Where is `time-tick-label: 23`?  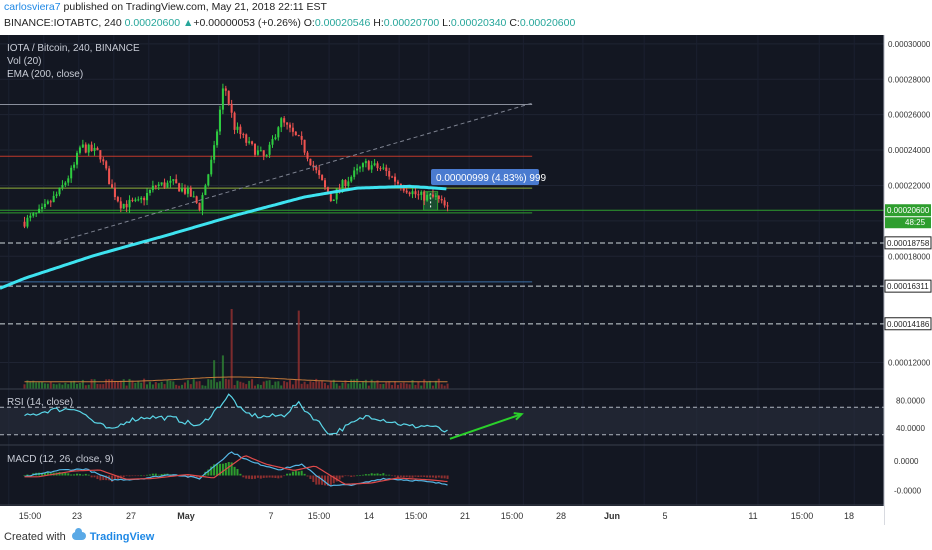 time-tick-label: 23 is located at coordinates (77, 516).